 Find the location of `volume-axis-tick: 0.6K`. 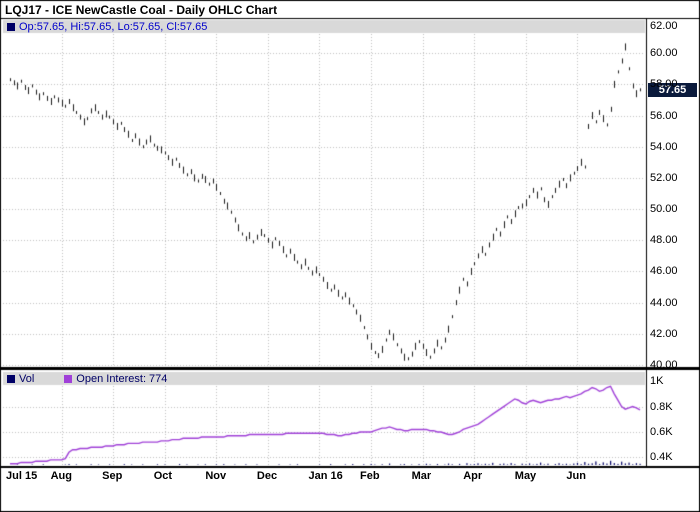

volume-axis-tick: 0.6K is located at coordinates (661, 431).